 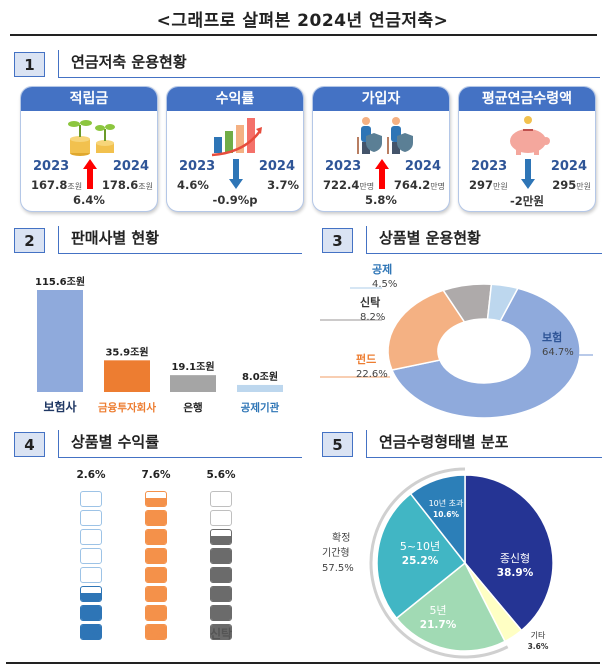 I want to click on pie-slice-종신형, so click(x=509, y=553).